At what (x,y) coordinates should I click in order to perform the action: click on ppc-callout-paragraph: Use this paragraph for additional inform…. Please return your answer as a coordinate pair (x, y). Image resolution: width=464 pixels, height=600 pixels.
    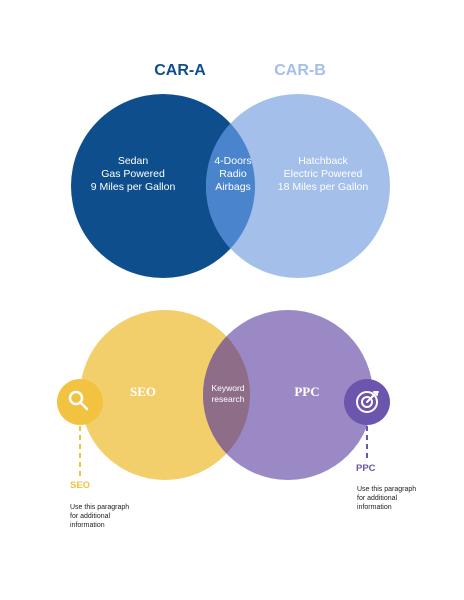
    Looking at the image, I should click on (393, 498).